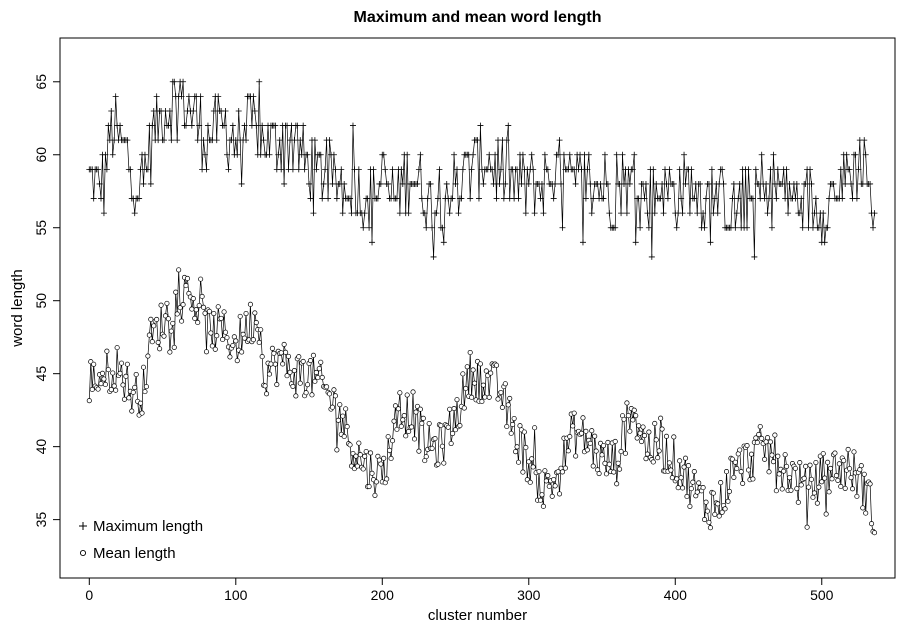 This screenshot has height=628, width=908. I want to click on legend-label-maximum: Maximum length, so click(148, 526).